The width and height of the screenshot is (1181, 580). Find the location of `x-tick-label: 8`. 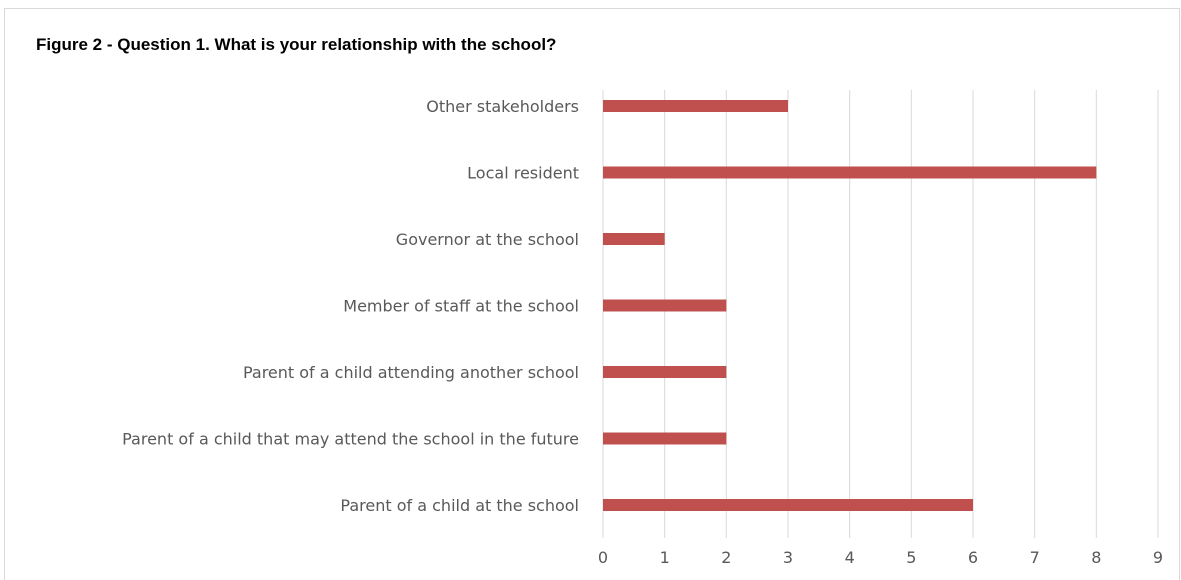

x-tick-label: 8 is located at coordinates (1096, 557).